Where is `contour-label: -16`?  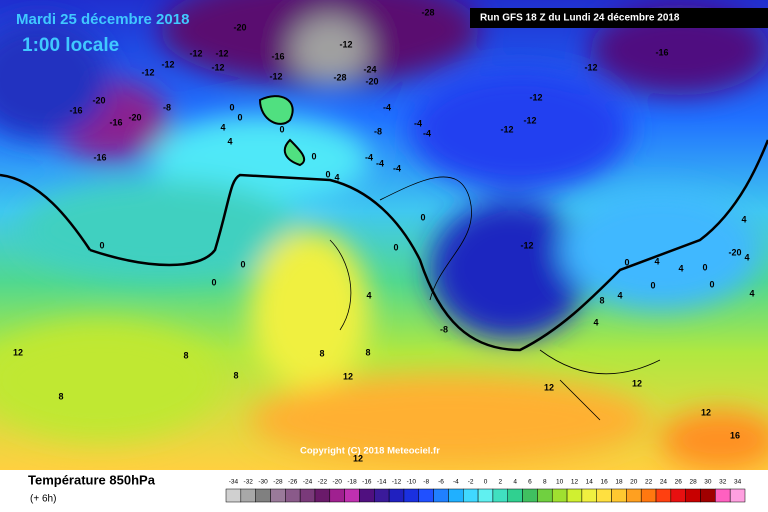 contour-label: -16 is located at coordinates (99, 157).